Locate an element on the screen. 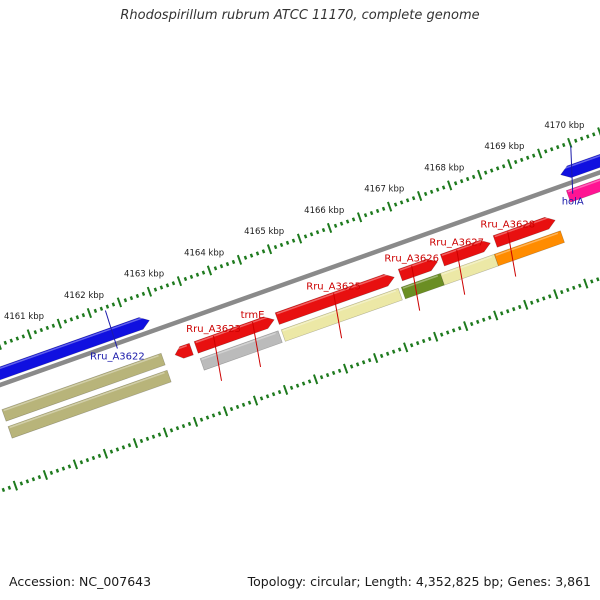 This screenshot has width=600, height=600. scale-label: 4166 kbp is located at coordinates (324, 211).